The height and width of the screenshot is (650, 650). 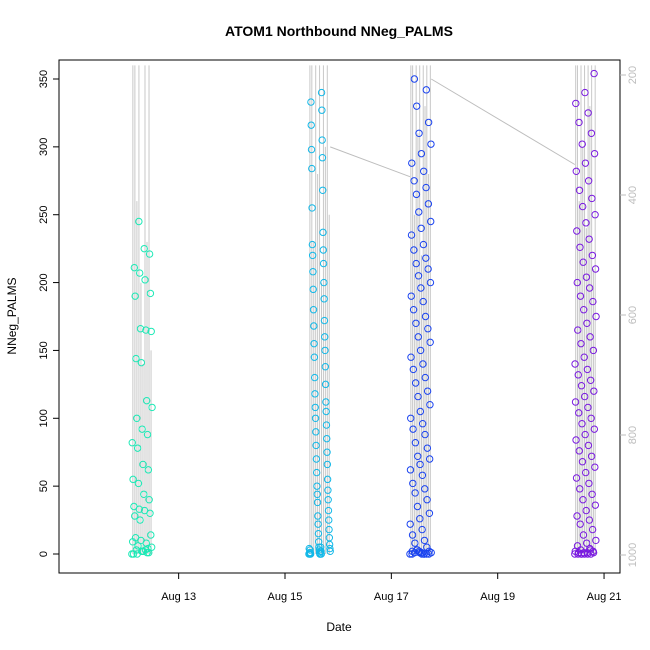 What do you see at coordinates (629, 316) in the screenshot?
I see `y-axis-right: 200 400 600 800 1000` at bounding box center [629, 316].